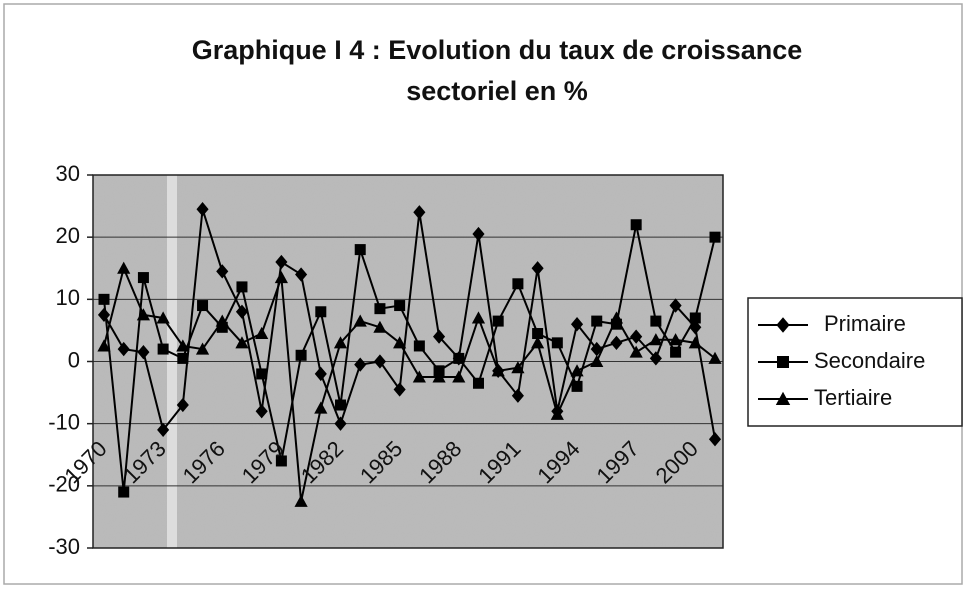 The width and height of the screenshot is (966, 589). Describe the element at coordinates (853, 397) in the screenshot. I see `legend-label: Tertiaire` at that location.